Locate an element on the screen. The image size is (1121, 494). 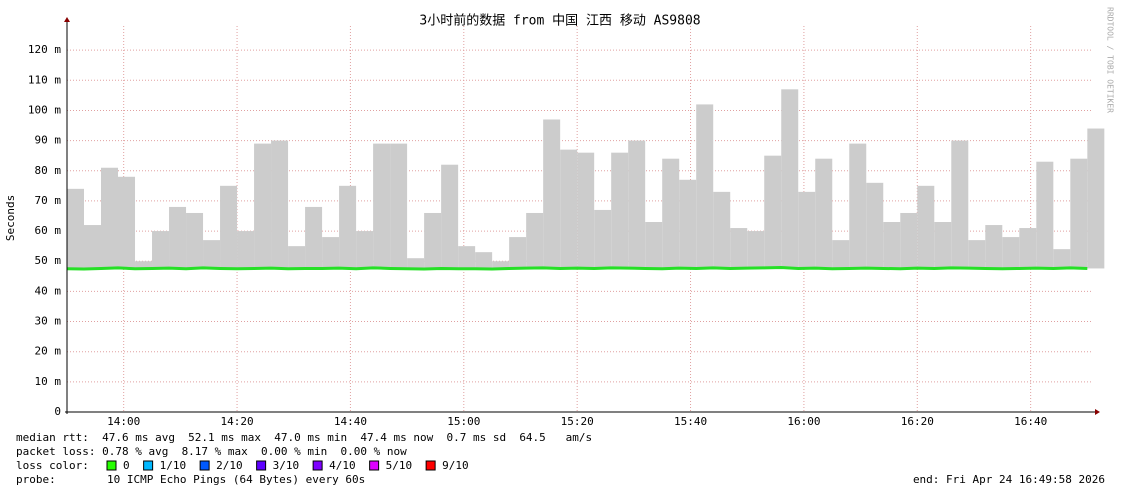
loss-legend-label: 0 is located at coordinates (126, 465).